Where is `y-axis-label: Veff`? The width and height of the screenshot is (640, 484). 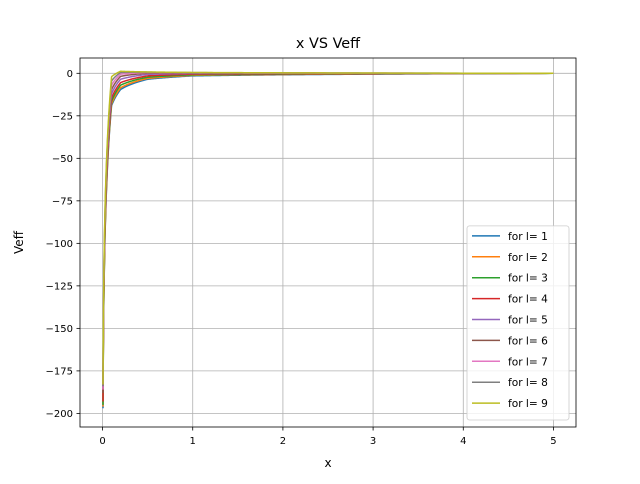 y-axis-label: Veff is located at coordinates (19, 242).